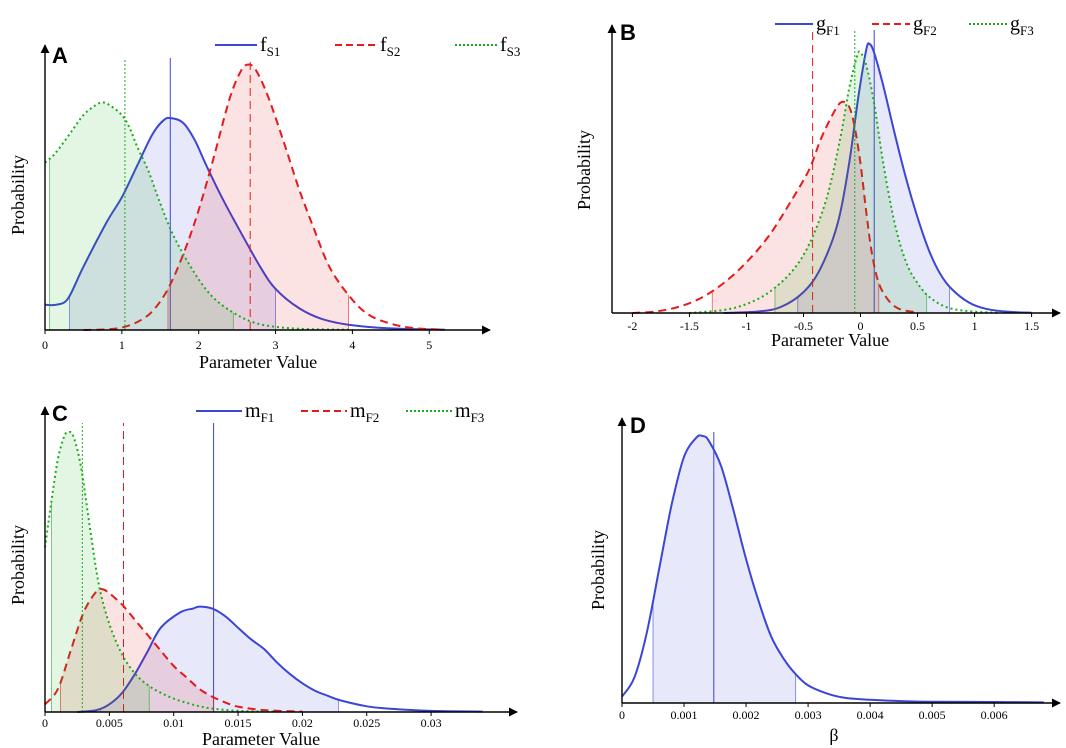  What do you see at coordinates (141, 216) in the screenshot?
I see `ci-area-f-s3` at bounding box center [141, 216].